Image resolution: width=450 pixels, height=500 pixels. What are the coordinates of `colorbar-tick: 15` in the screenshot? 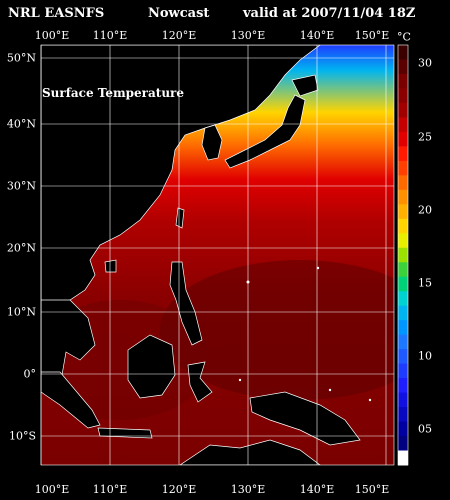 It's located at (425, 283).